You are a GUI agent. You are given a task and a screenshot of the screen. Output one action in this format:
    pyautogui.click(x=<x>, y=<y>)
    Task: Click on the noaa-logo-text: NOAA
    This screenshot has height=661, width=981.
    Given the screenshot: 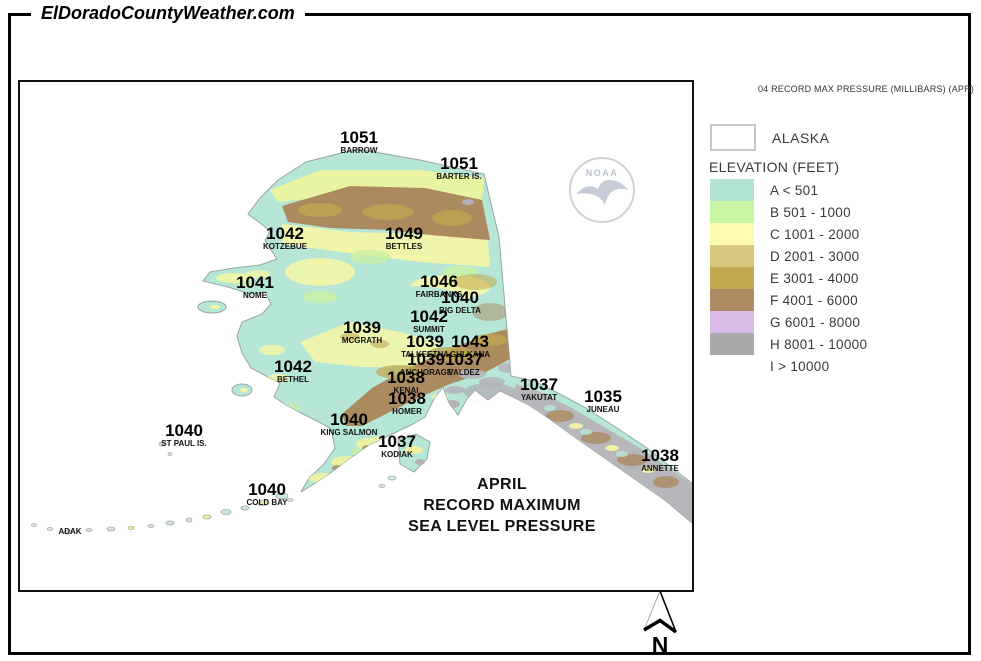 What is the action you would take?
    pyautogui.click(x=602, y=173)
    